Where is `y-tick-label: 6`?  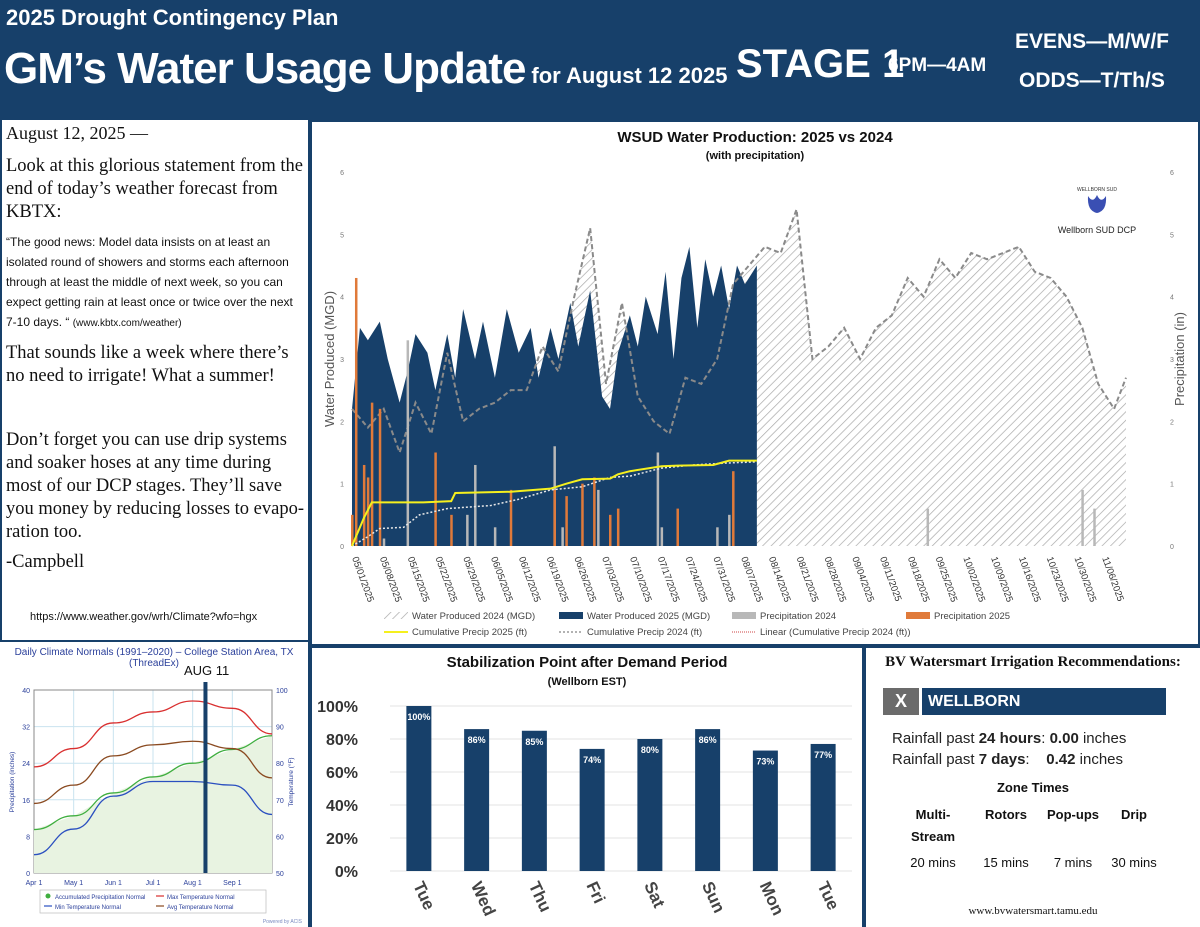 y-tick-label: 6 is located at coordinates (342, 173).